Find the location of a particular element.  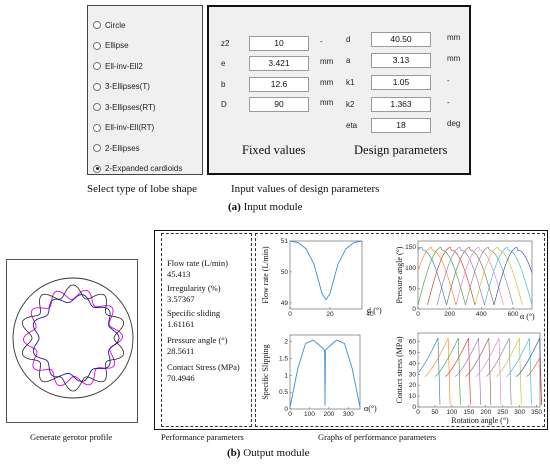

specific-slipping-chart: 0 100 200 300 0 0.5 1 1.5 2 Specific Slipping α(°) is located at coordinates (319, 376).